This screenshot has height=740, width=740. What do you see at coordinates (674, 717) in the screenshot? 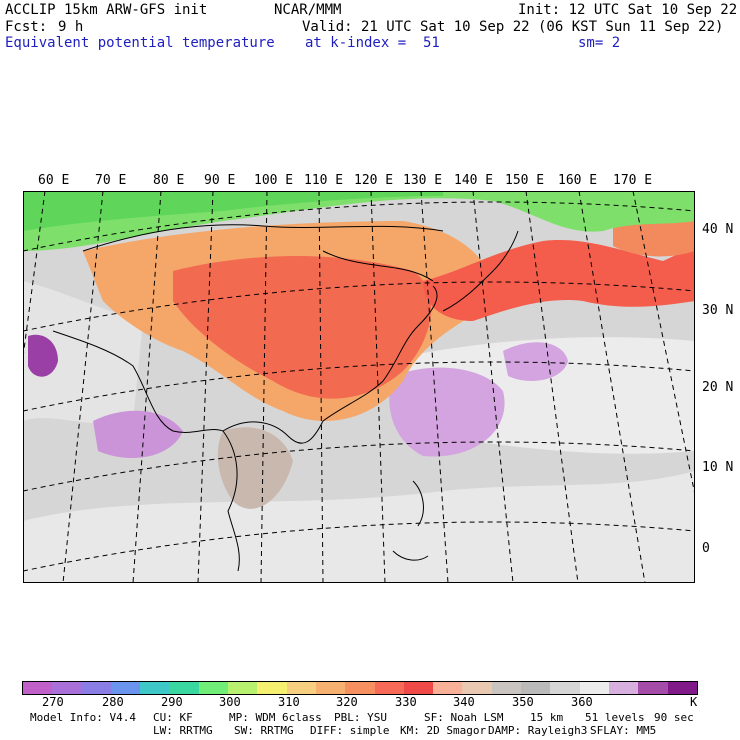
I see `time-step: 90 sec` at bounding box center [674, 717].